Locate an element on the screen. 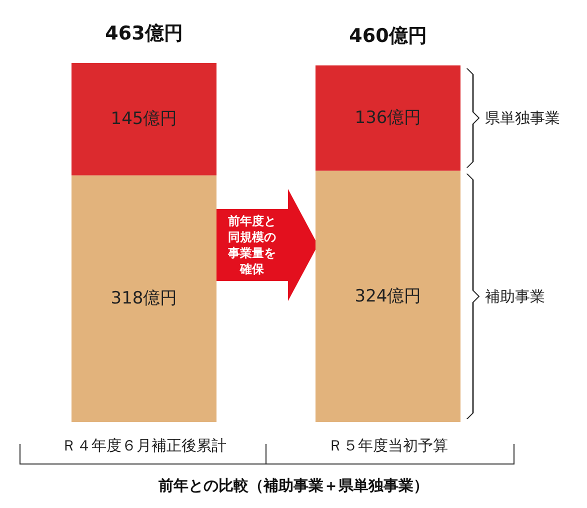  total-label: 460億円 is located at coordinates (388, 35).